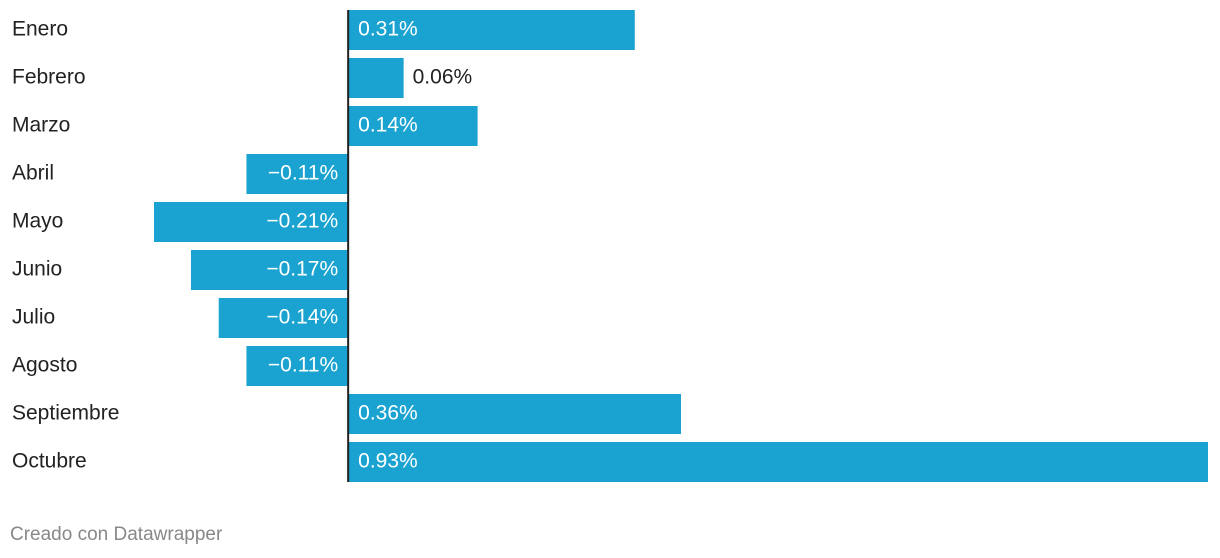 The width and height of the screenshot is (1220, 558). Describe the element at coordinates (443, 77) in the screenshot. I see `value-label: 0.06%` at that location.